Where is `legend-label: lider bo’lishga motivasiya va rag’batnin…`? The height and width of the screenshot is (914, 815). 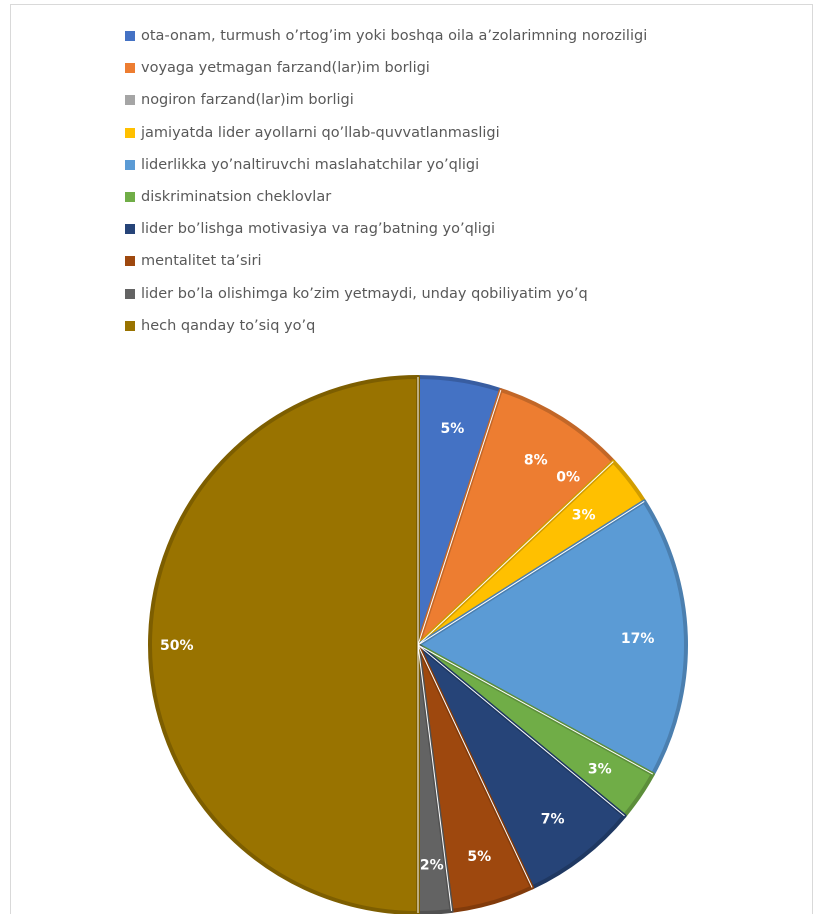 legend-label: lider bo’lishga motivasiya va rag’batnin… is located at coordinates (318, 229).